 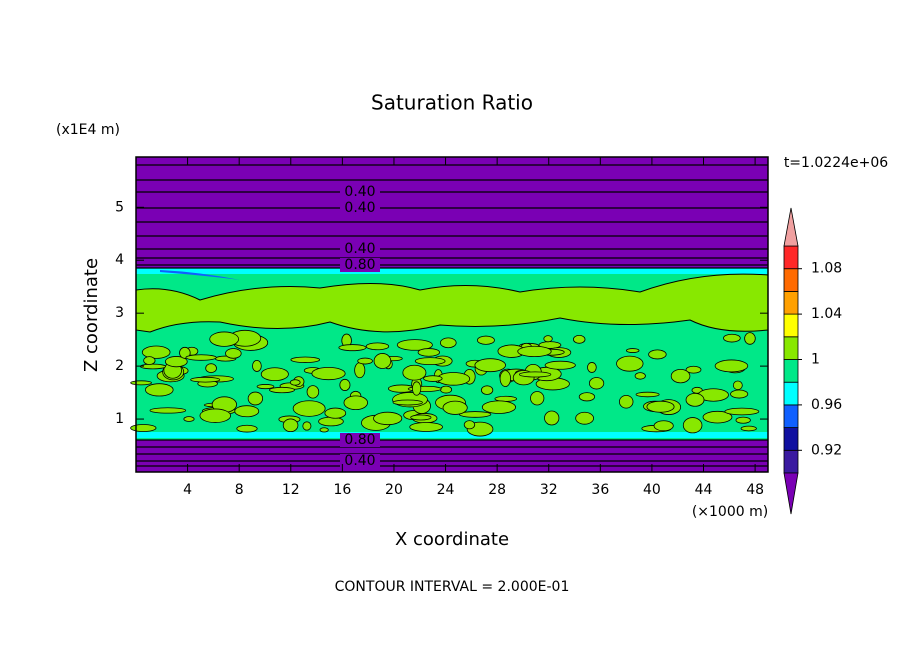 I want to click on y-tick-label: 3, so click(x=119, y=313).